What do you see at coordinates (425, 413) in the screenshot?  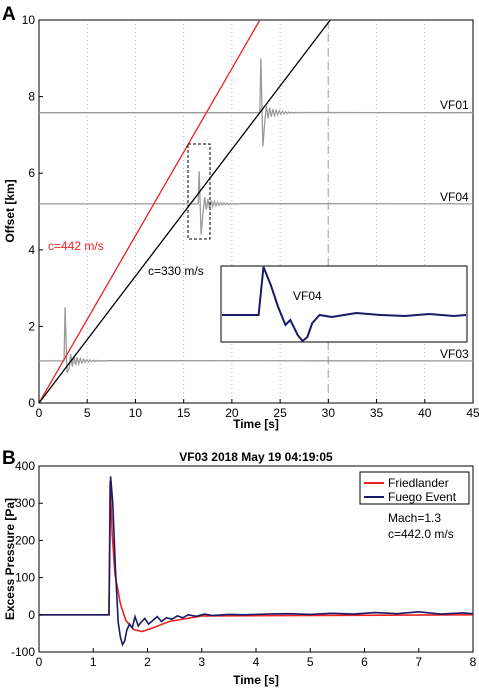 I see `panel-a-x-tick-label: 40` at bounding box center [425, 413].